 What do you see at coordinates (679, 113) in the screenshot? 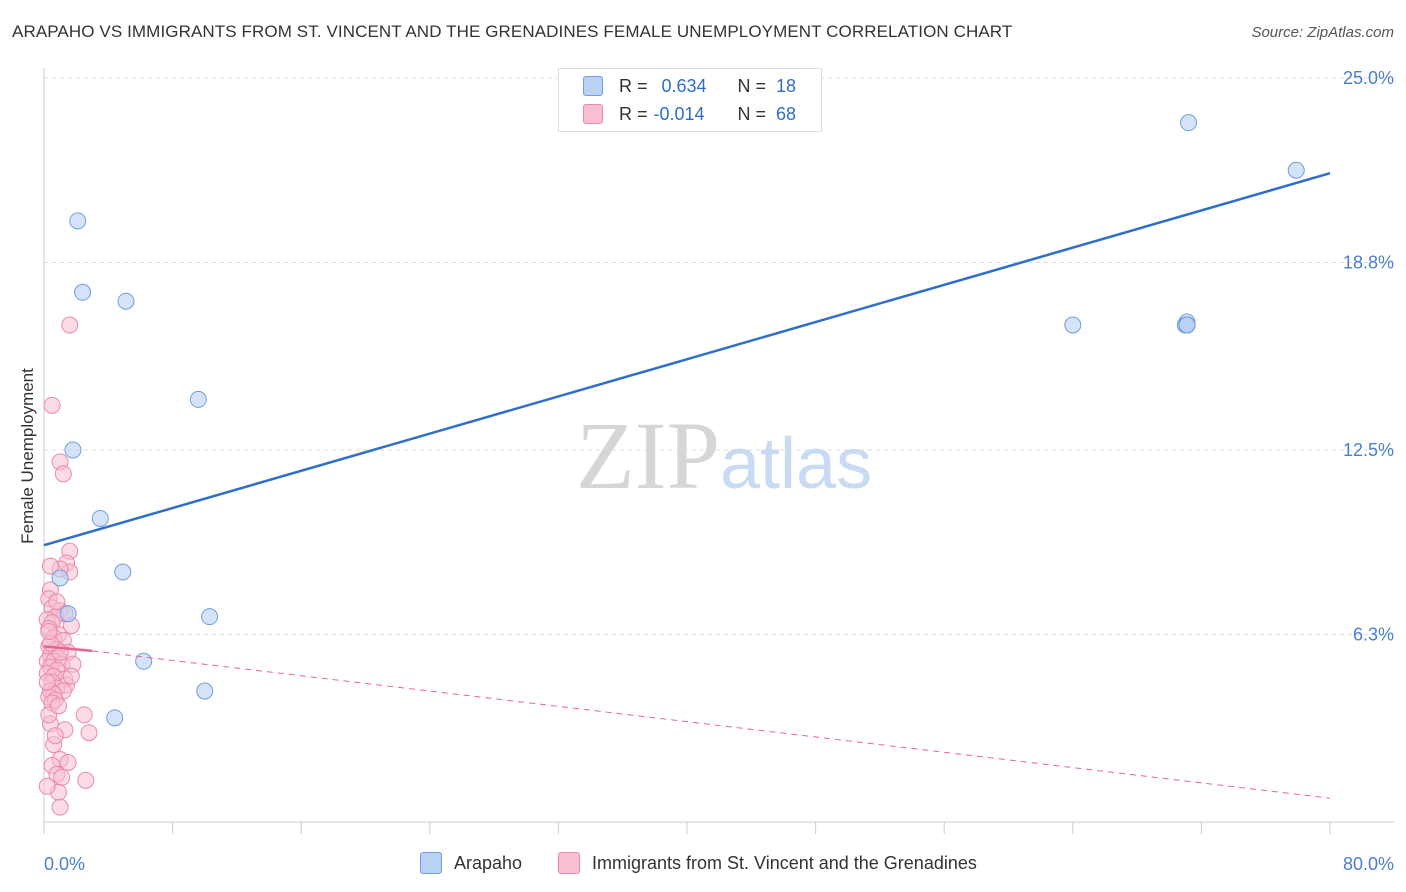
I see `r-value: -0.014` at bounding box center [679, 113].